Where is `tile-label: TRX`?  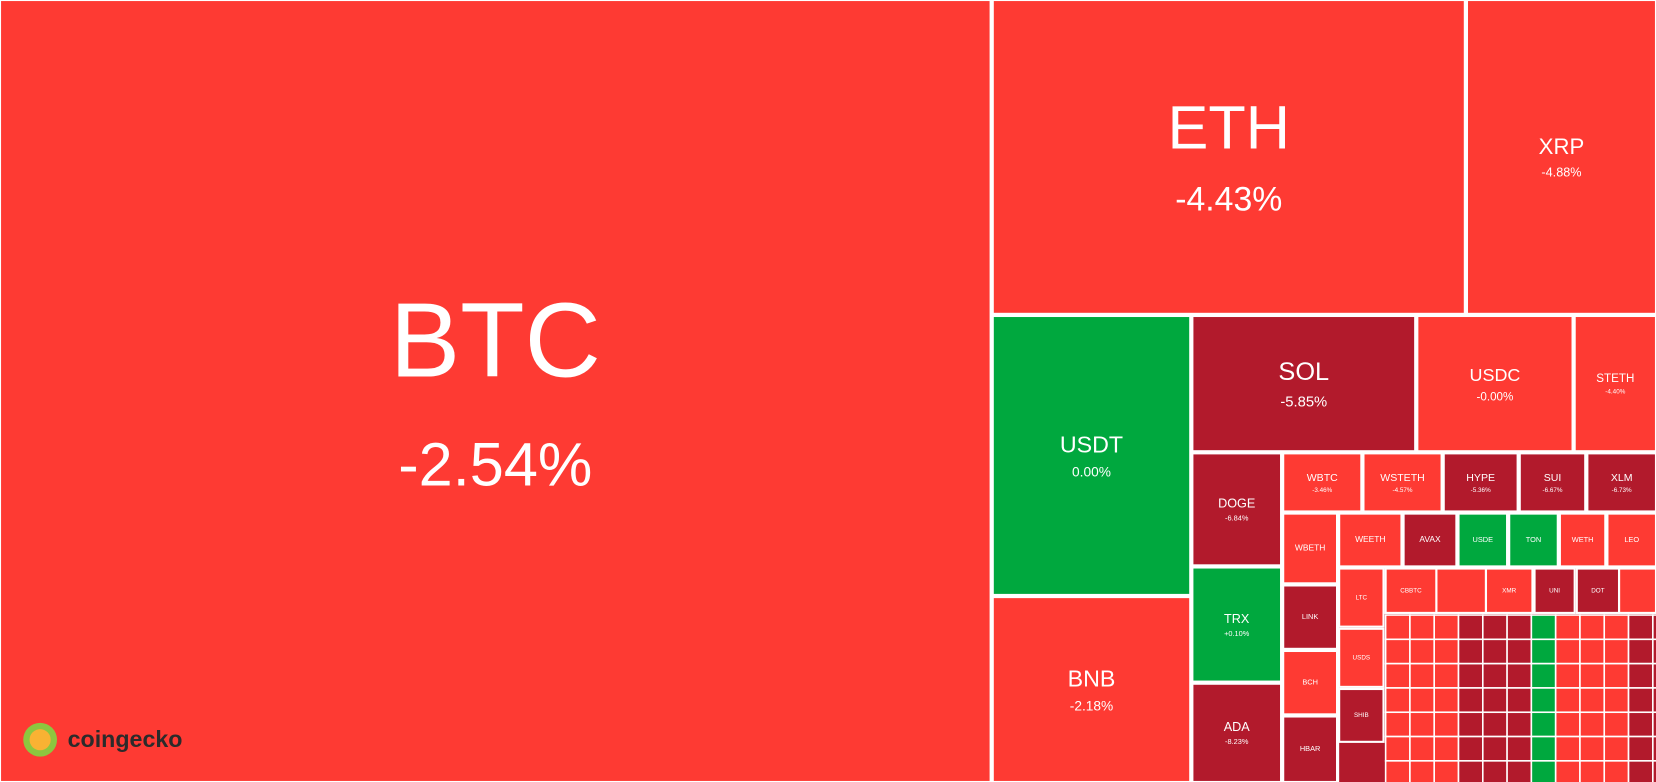 tile-label: TRX is located at coordinates (1237, 619).